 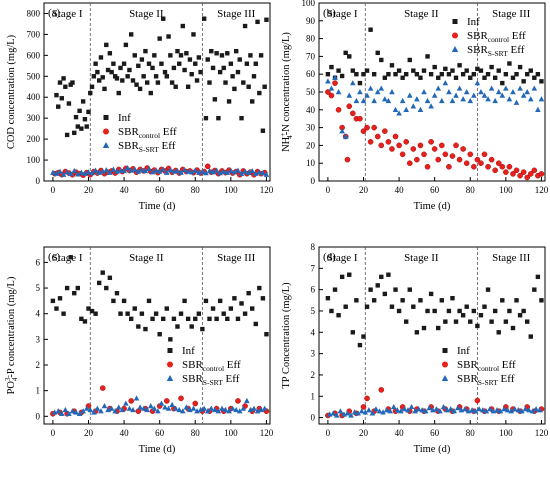 I want to click on legend-label: SBRcontrol Eff, so click(x=147, y=133).